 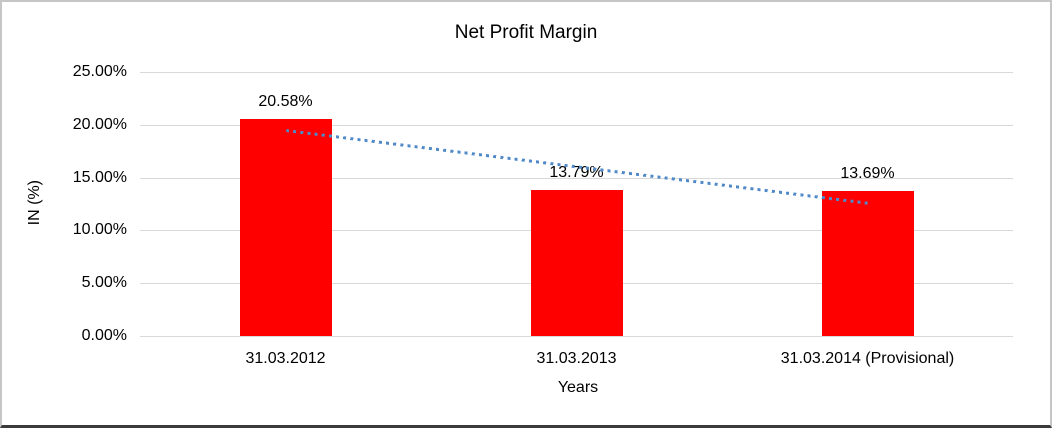 What do you see at coordinates (578, 387) in the screenshot?
I see `x-axis-title: Years` at bounding box center [578, 387].